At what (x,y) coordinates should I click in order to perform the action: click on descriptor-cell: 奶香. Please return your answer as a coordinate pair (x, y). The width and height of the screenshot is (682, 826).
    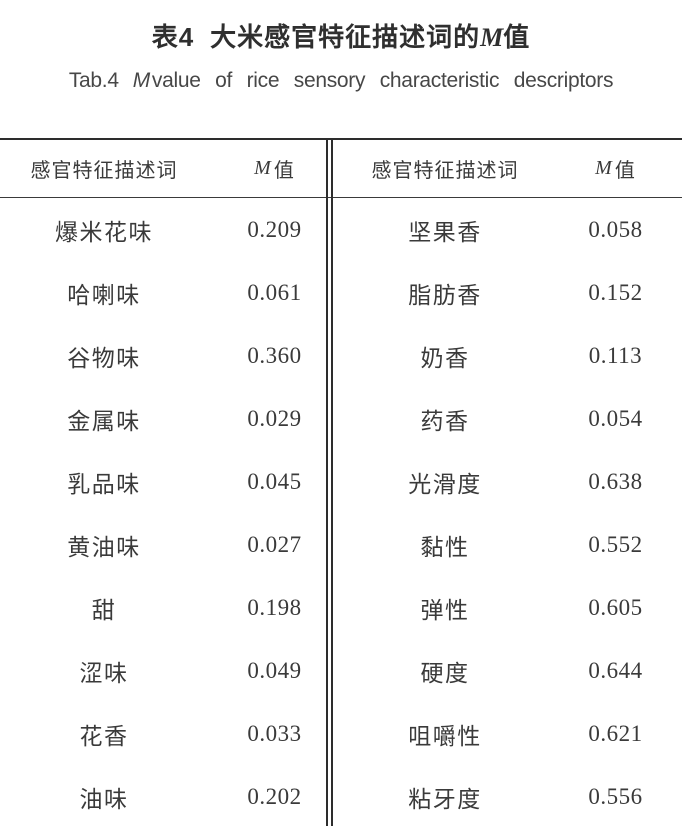
    Looking at the image, I should click on (445, 358).